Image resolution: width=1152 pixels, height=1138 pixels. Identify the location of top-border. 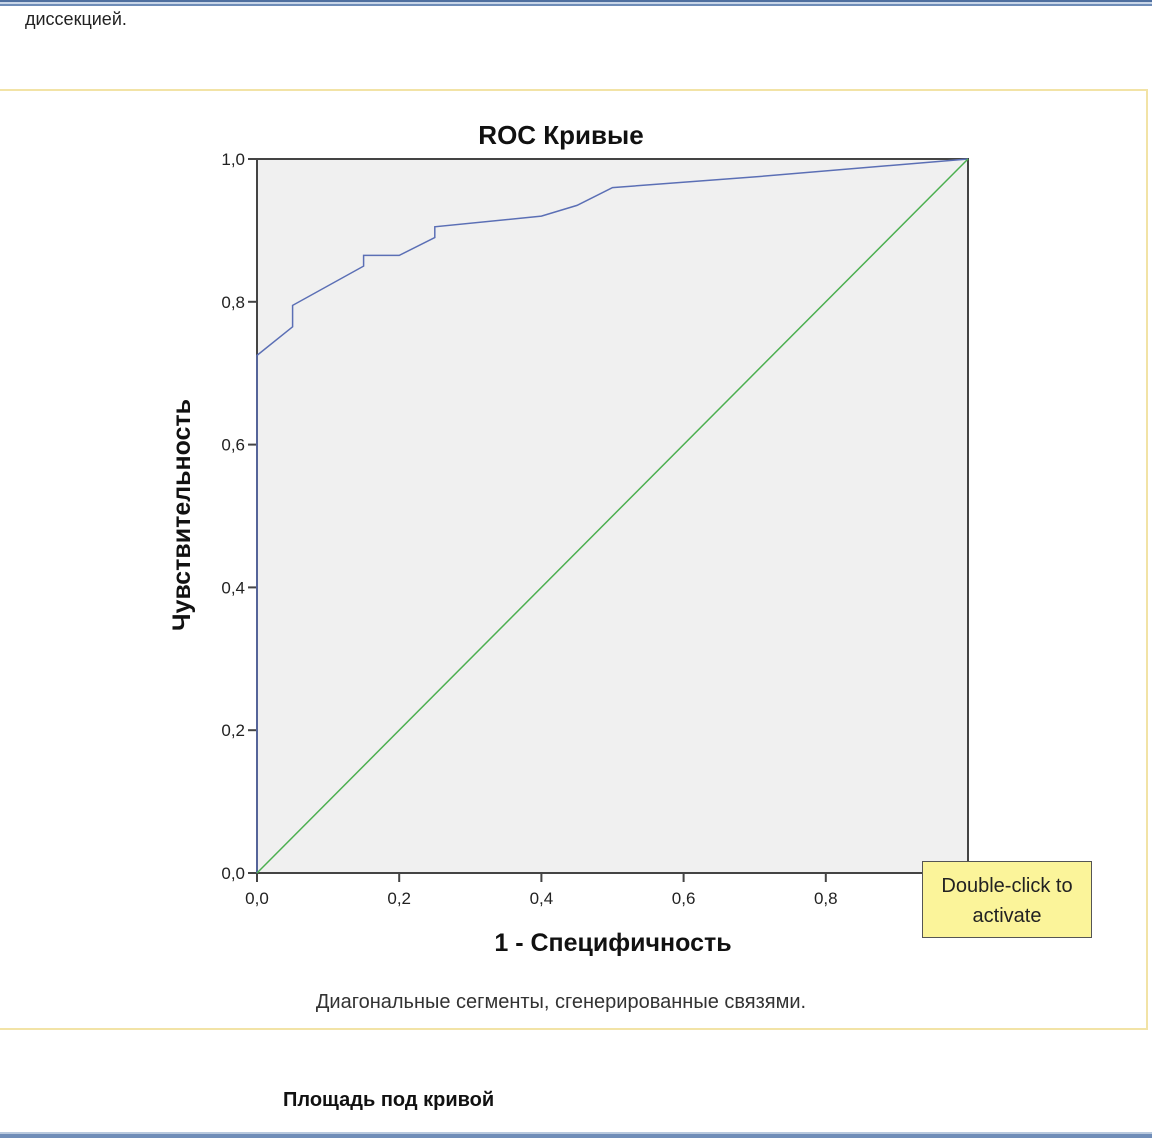
(576, 4).